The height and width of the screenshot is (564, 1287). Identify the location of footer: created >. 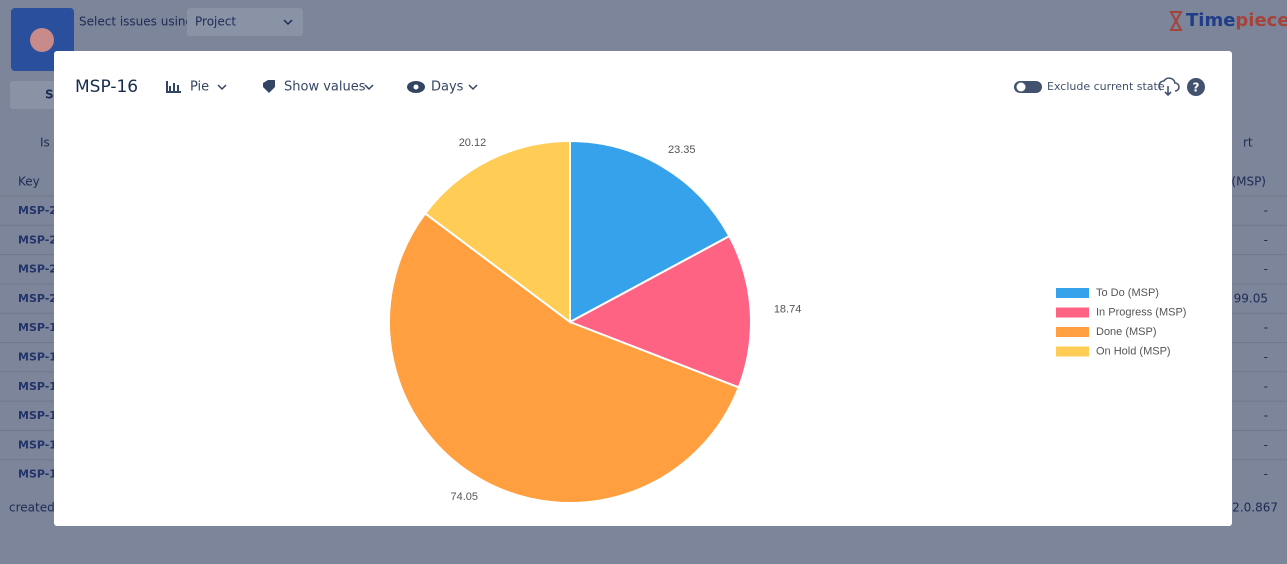
(39, 508).